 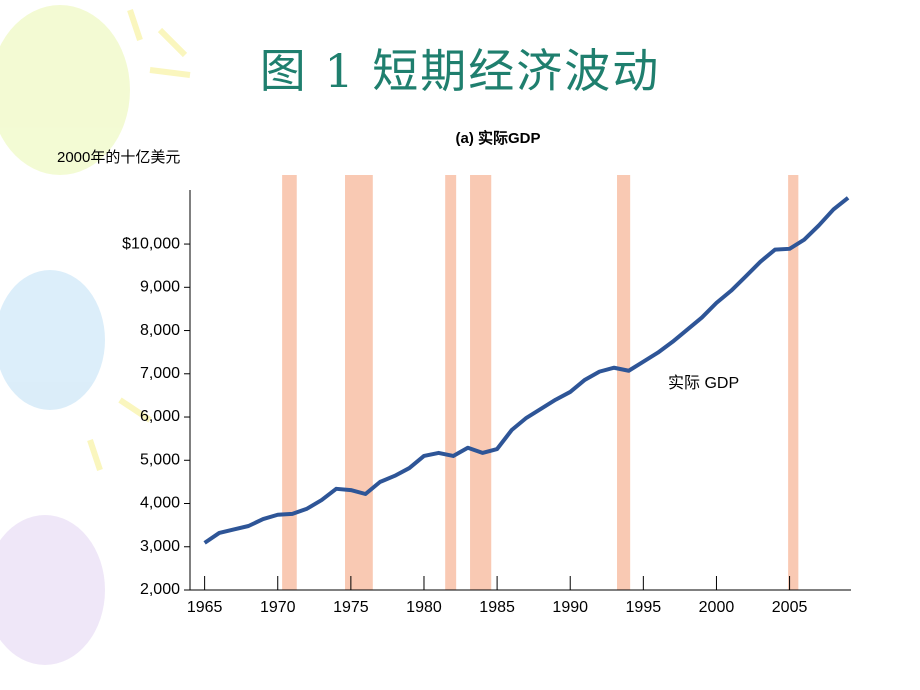 What do you see at coordinates (160, 589) in the screenshot?
I see `y-tick-label: 2,000` at bounding box center [160, 589].